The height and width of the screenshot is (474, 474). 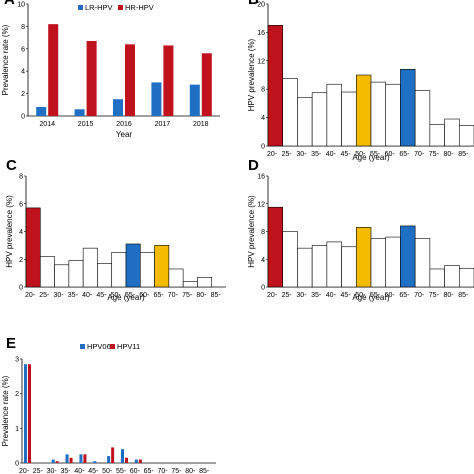 What do you see at coordinates (99, 346) in the screenshot?
I see `legend-label-e-hpv06: HPV06` at bounding box center [99, 346].